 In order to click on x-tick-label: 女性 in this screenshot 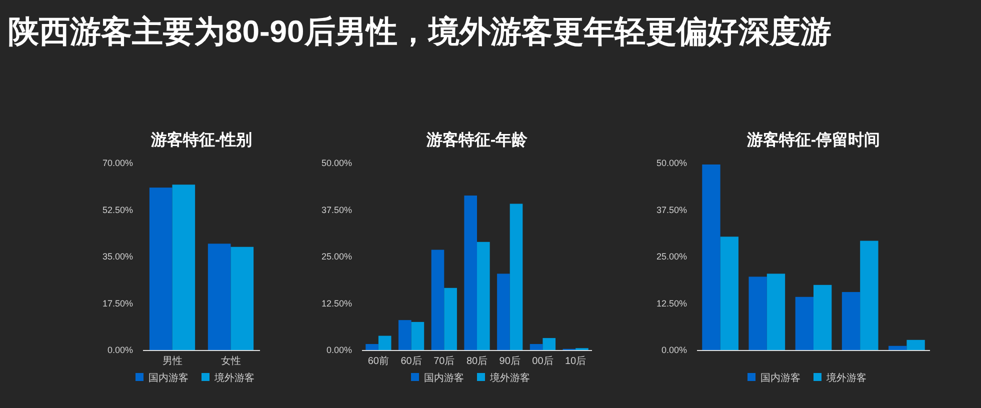, I will do `click(230, 361)`.